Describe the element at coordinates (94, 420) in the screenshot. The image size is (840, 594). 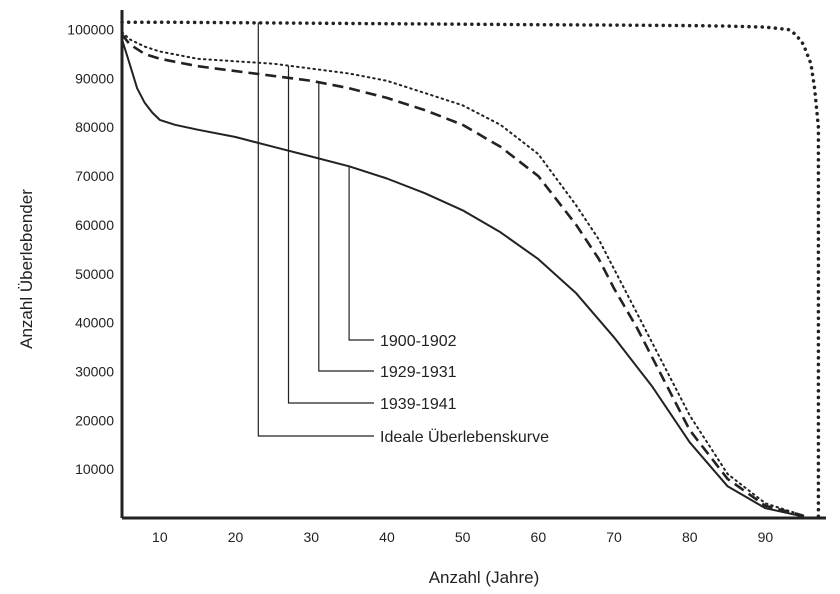
I see `y-tick-label: 20000` at that location.